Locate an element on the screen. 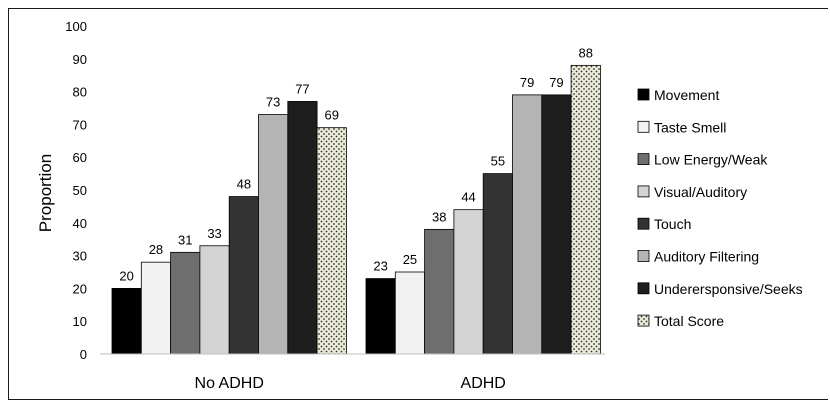  bar-value-label: 55 is located at coordinates (498, 161).